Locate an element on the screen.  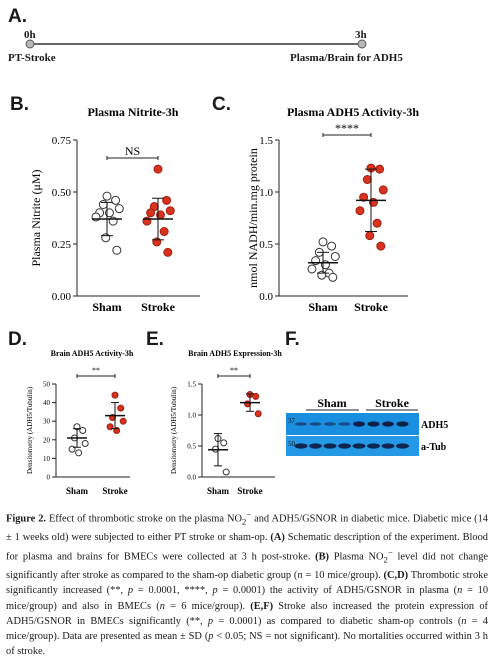
y-tick-label: 0.00 is located at coordinates (62, 297).